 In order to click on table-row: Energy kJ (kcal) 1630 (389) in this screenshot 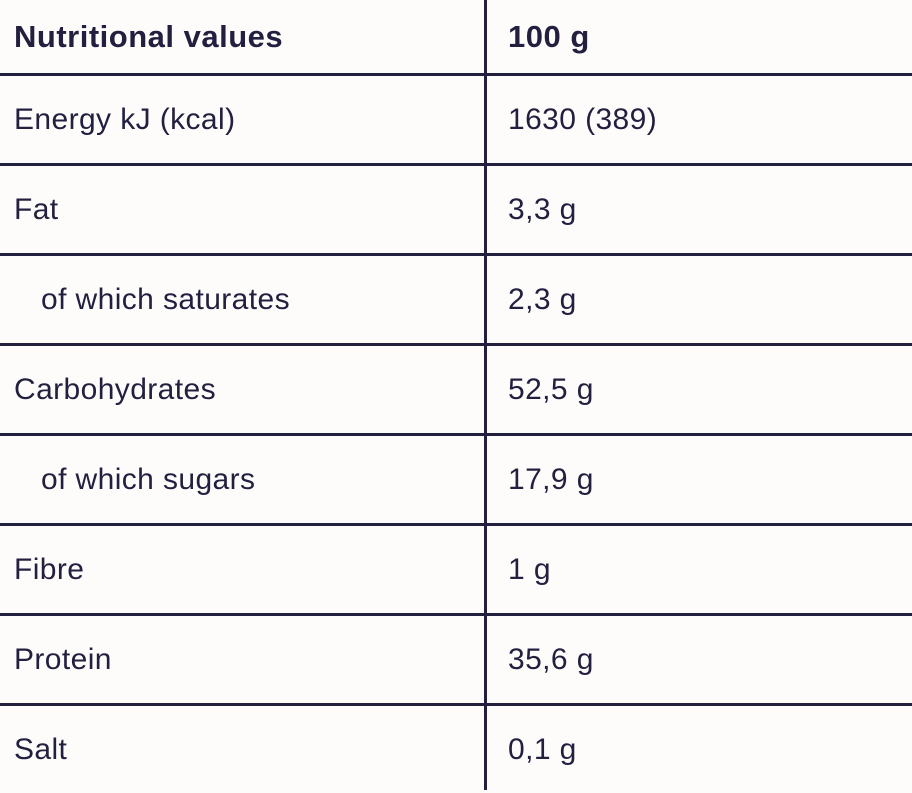, I will do `click(456, 118)`.